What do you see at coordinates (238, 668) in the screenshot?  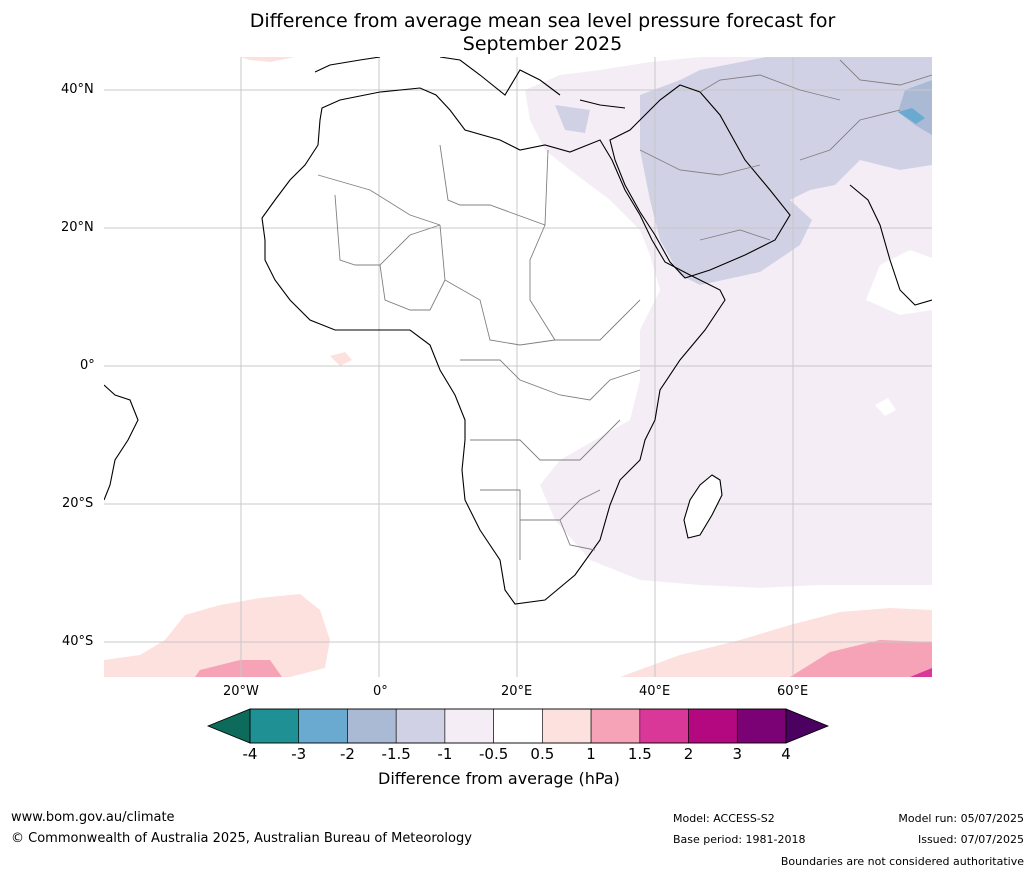 I see `anomaly-region-pink-sw` at bounding box center [238, 668].